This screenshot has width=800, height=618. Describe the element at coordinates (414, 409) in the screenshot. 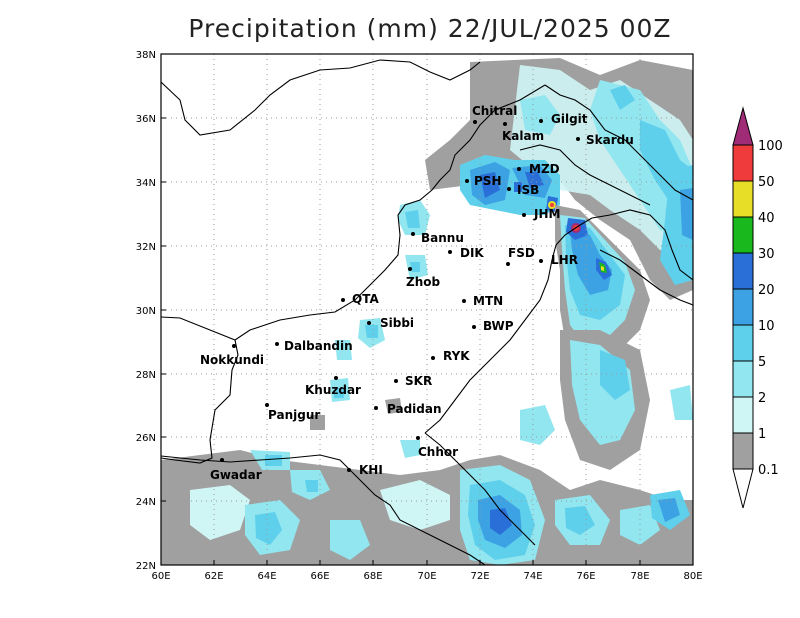

I see `city-label: Padidan` at that location.